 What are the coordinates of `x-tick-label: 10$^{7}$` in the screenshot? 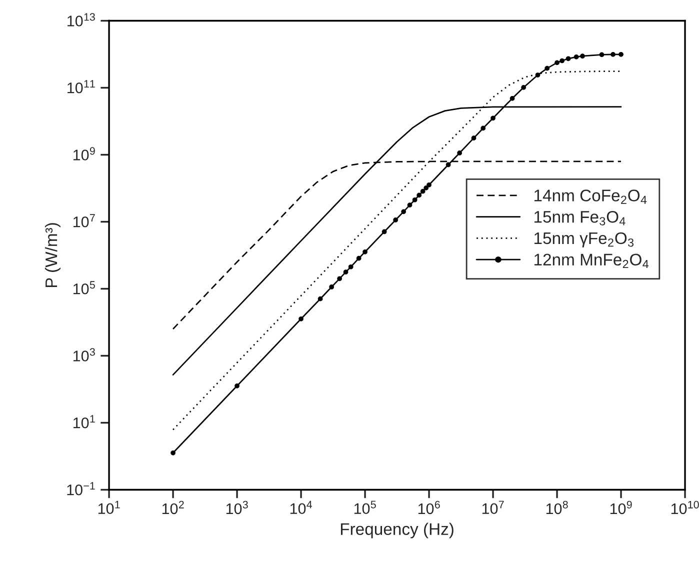 It's located at (493, 507).